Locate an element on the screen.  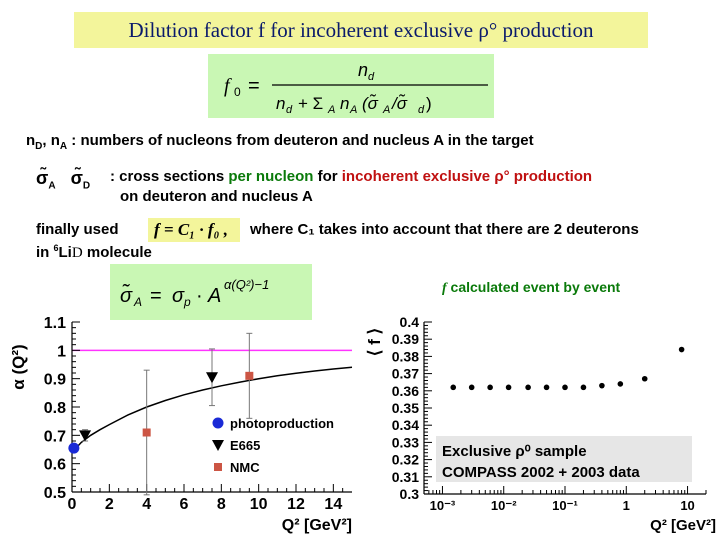
y-tick-label: 0.9 is located at coordinates (55, 380).